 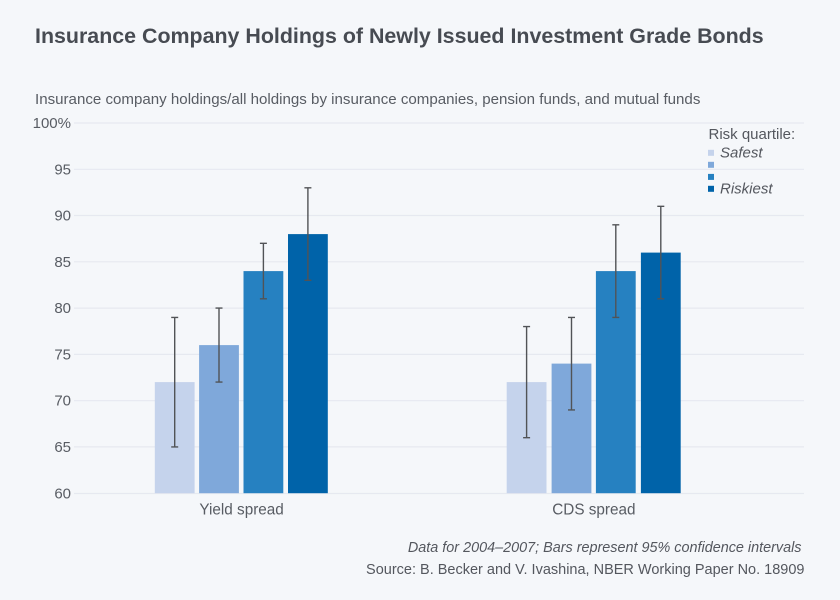 I want to click on svg-text: 70, so click(x=62, y=401).